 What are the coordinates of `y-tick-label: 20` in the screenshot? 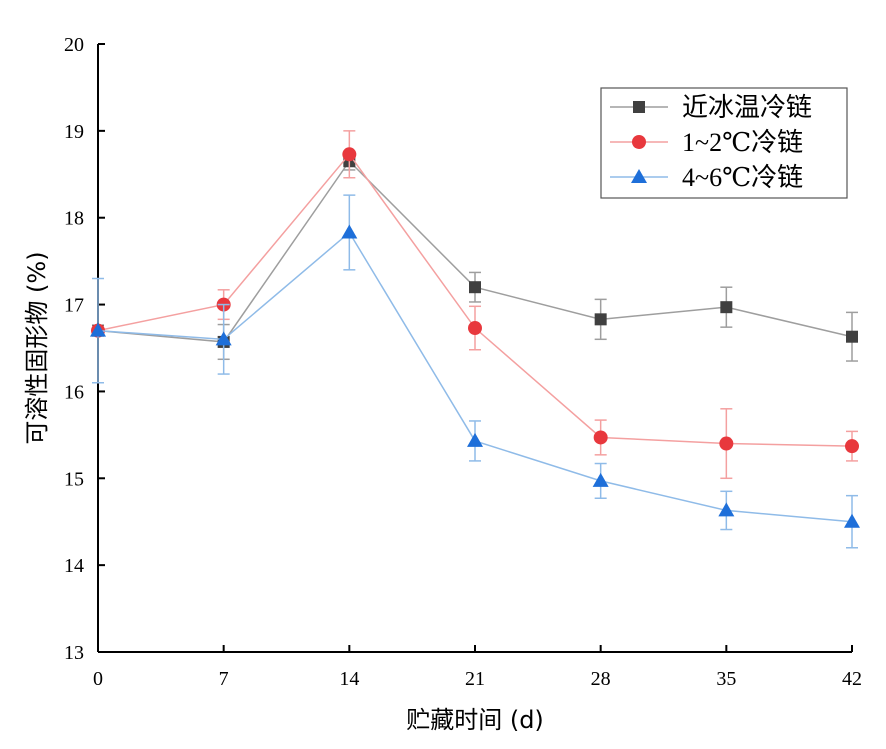 It's located at (74, 45).